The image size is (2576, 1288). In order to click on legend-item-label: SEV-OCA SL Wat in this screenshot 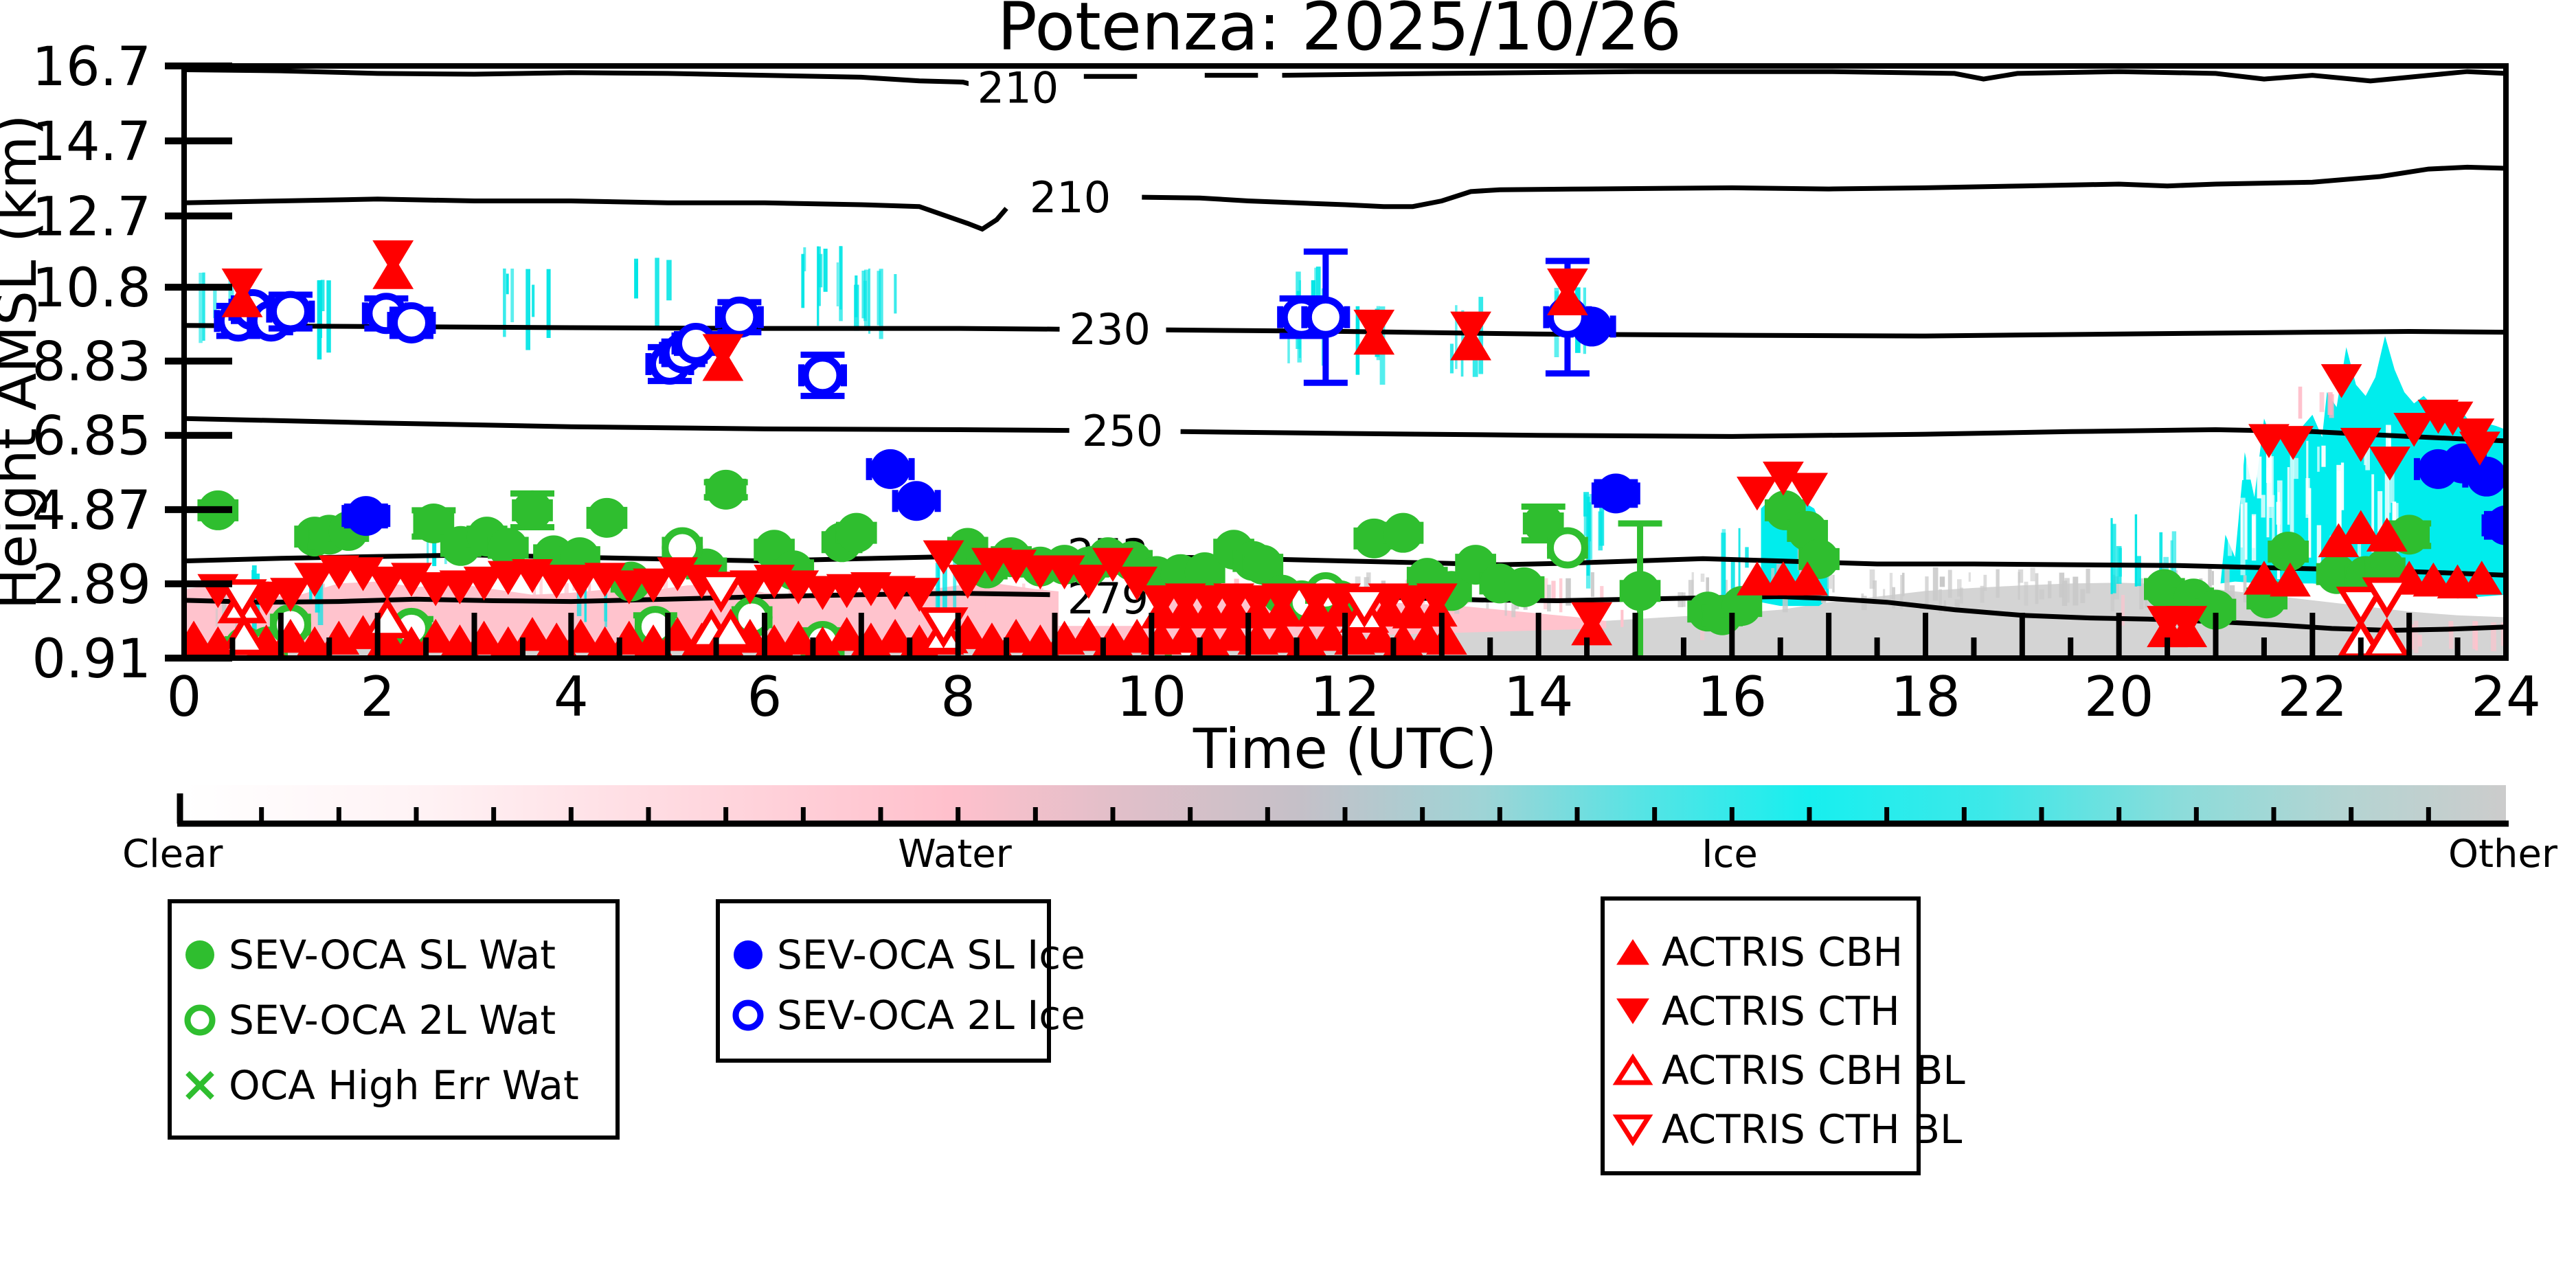, I will do `click(392, 954)`.